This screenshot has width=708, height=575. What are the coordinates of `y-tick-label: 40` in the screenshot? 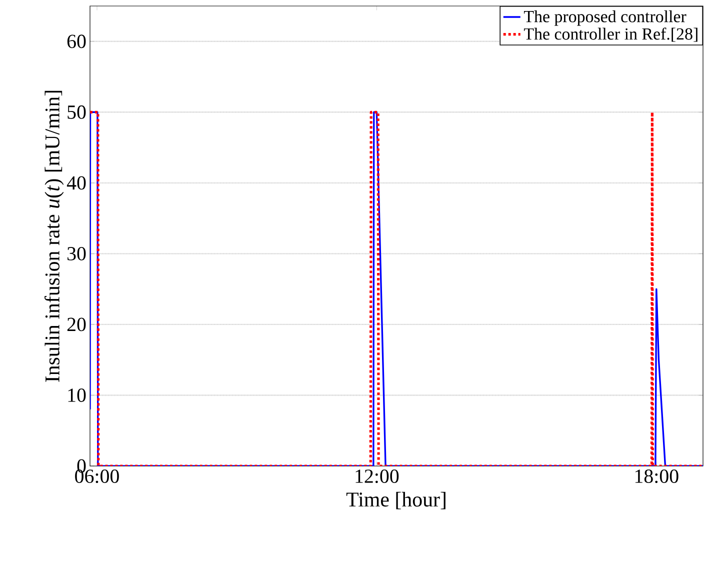 It's located at (76, 183).